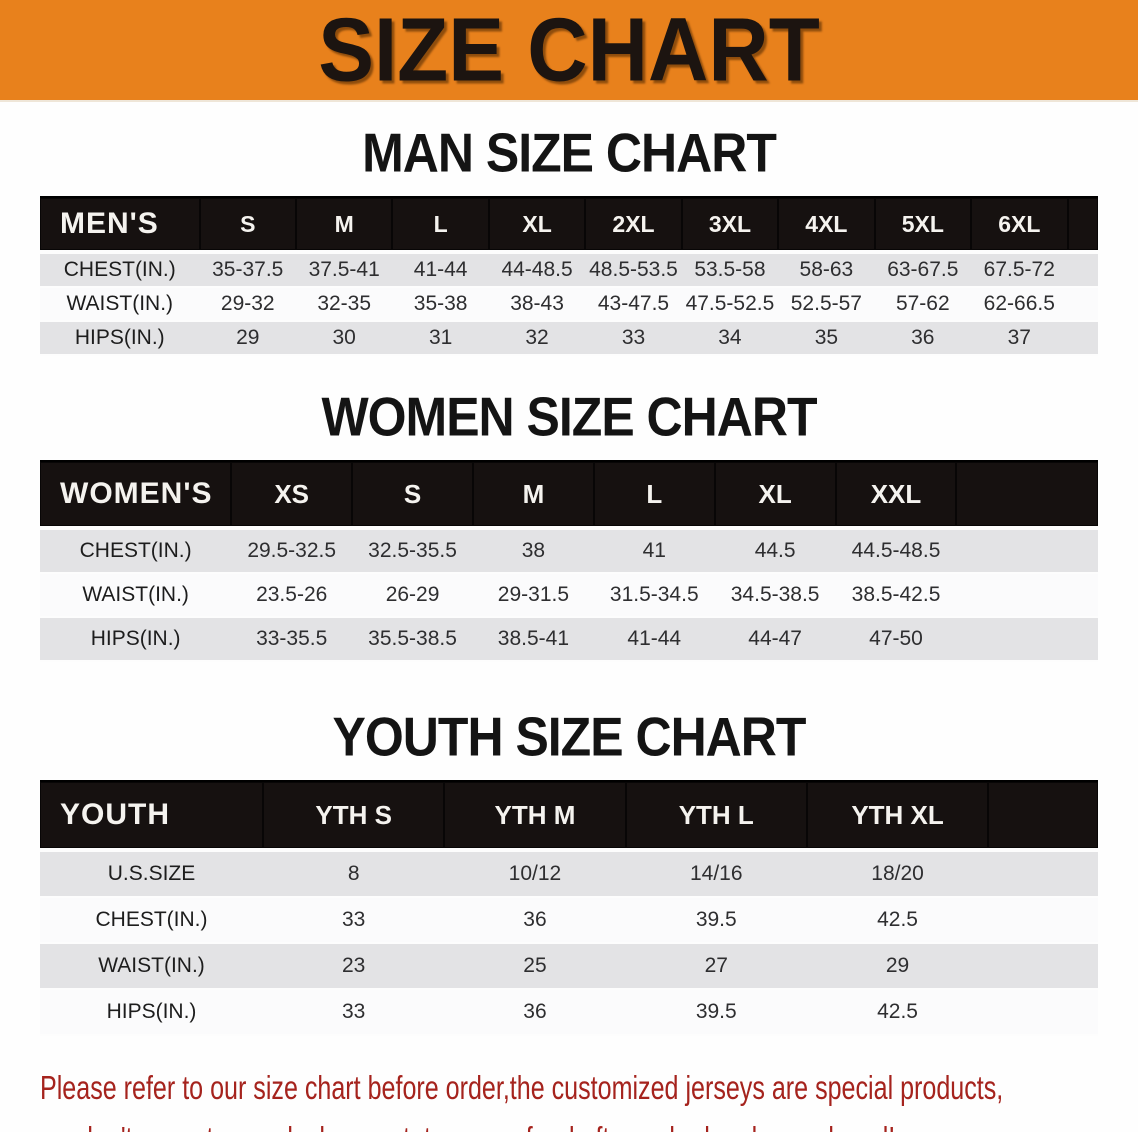 The image size is (1138, 1132). Describe the element at coordinates (826, 304) in the screenshot. I see `size-value-cell: 52.5-57` at that location.